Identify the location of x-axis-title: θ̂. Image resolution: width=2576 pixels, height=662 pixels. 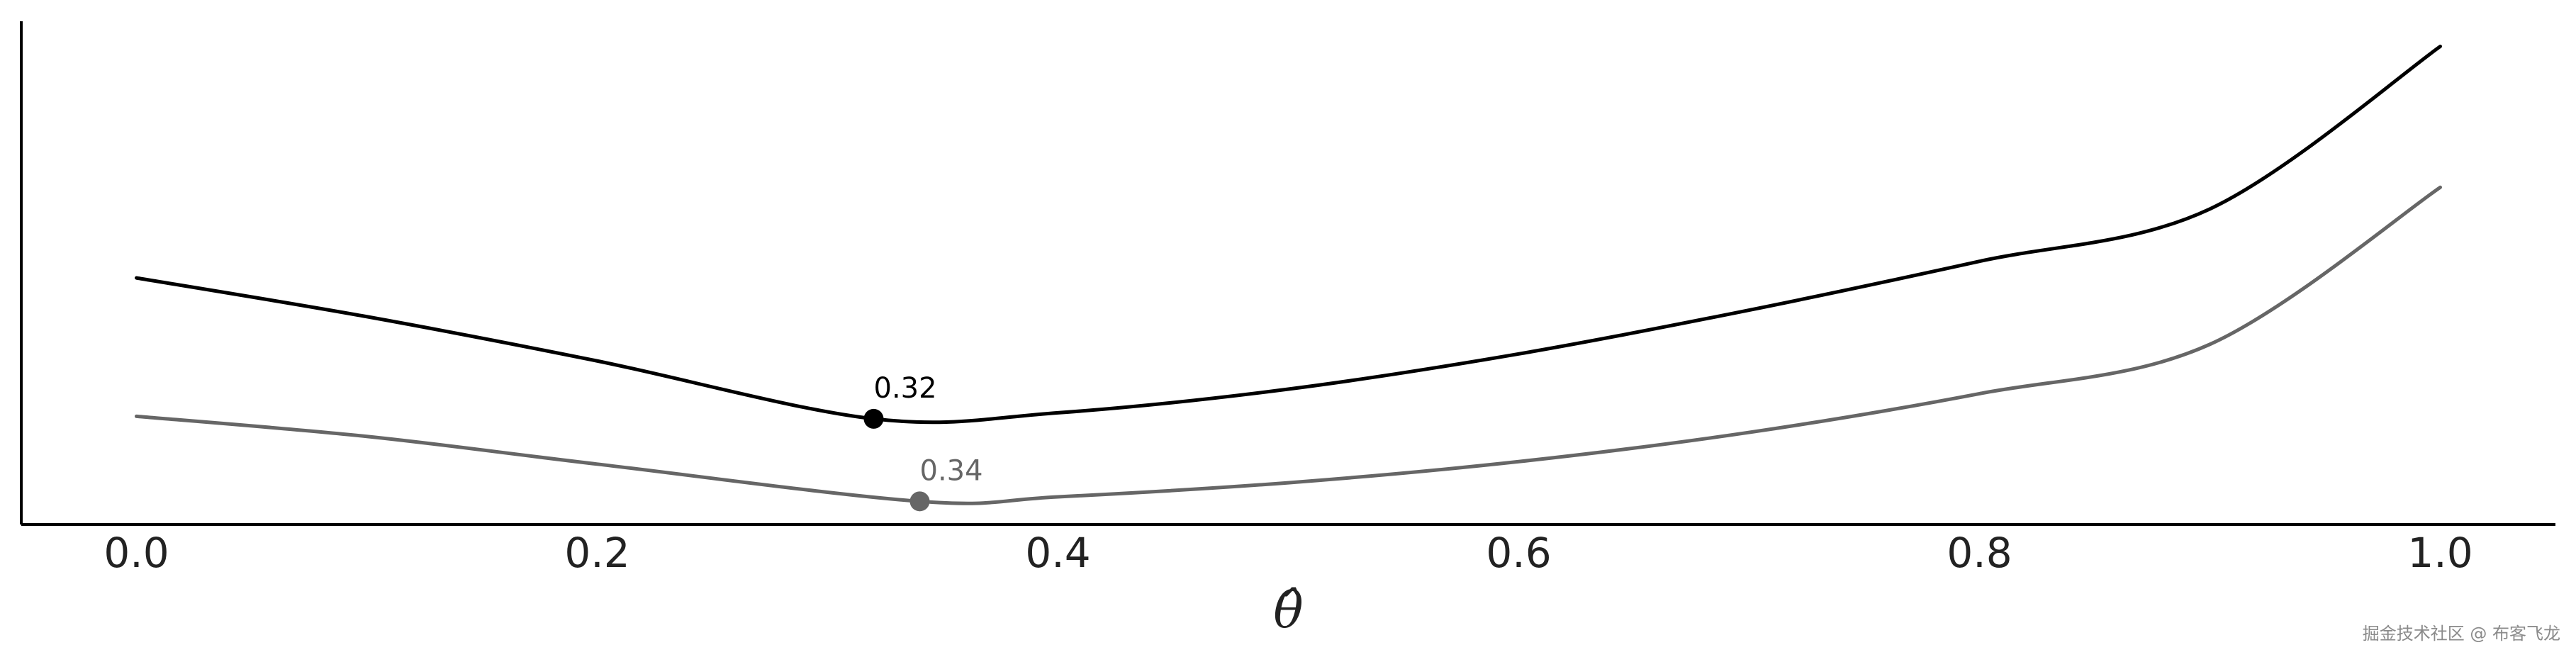
(1288, 610).